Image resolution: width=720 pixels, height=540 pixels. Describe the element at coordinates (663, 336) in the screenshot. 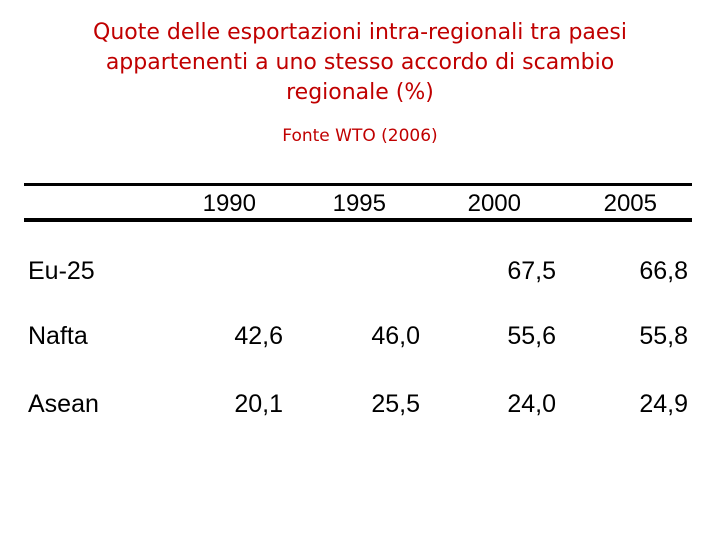

I see `table-cell: 55,8` at that location.